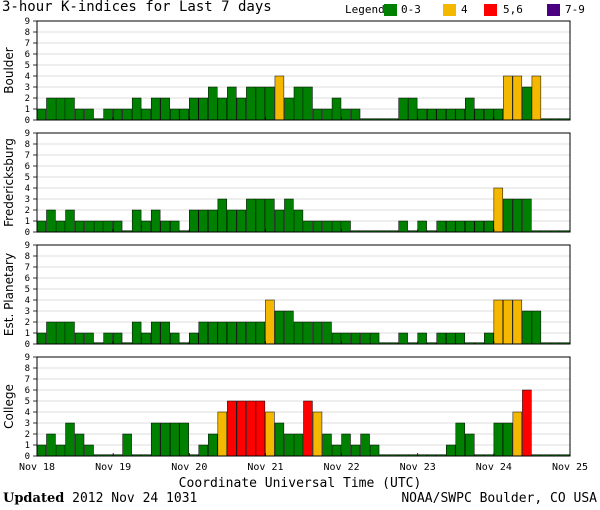 The height and width of the screenshot is (510, 600). Describe the element at coordinates (575, 9) in the screenshot. I see `legend-text-severe: 7-9` at that location.